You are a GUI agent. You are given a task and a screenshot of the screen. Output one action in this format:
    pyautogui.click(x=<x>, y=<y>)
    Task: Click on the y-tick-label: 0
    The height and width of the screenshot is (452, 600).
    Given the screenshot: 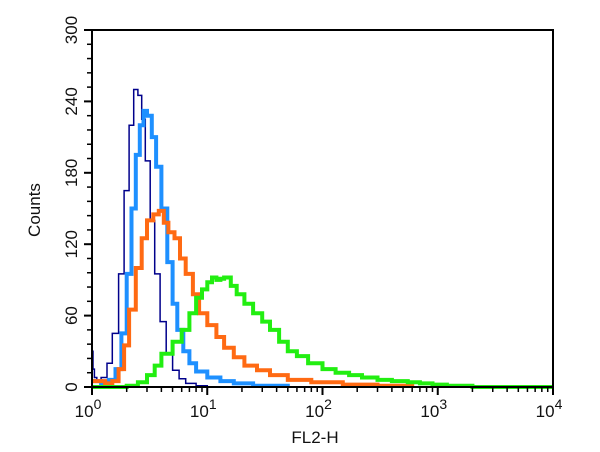 What is the action you would take?
    pyautogui.click(x=71, y=386)
    